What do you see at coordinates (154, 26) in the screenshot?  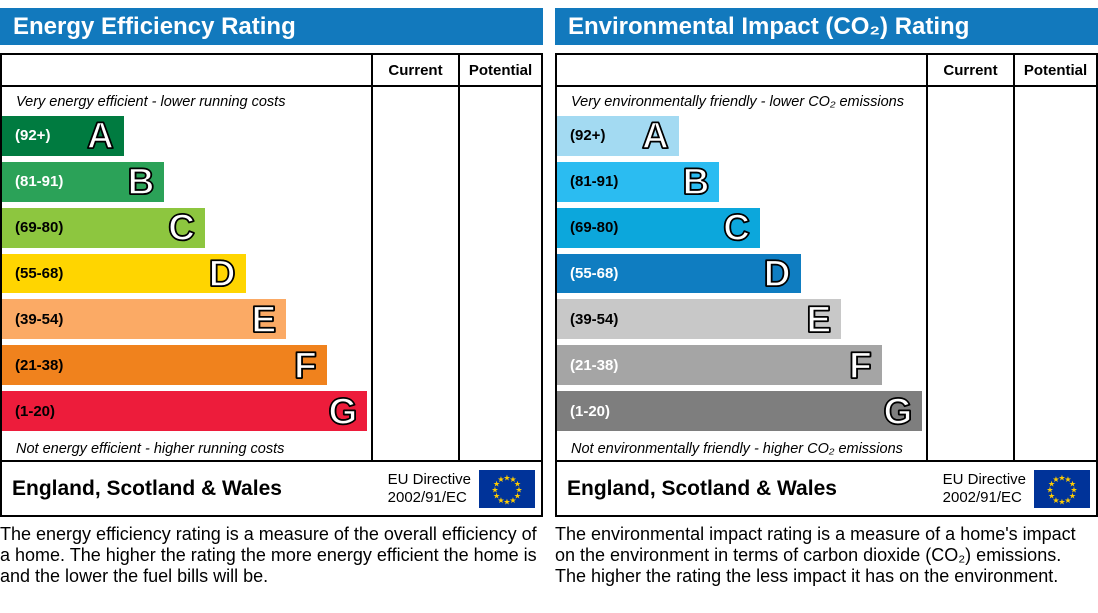 I see `panel-title: Energy Efficiency Rating` at bounding box center [154, 26].